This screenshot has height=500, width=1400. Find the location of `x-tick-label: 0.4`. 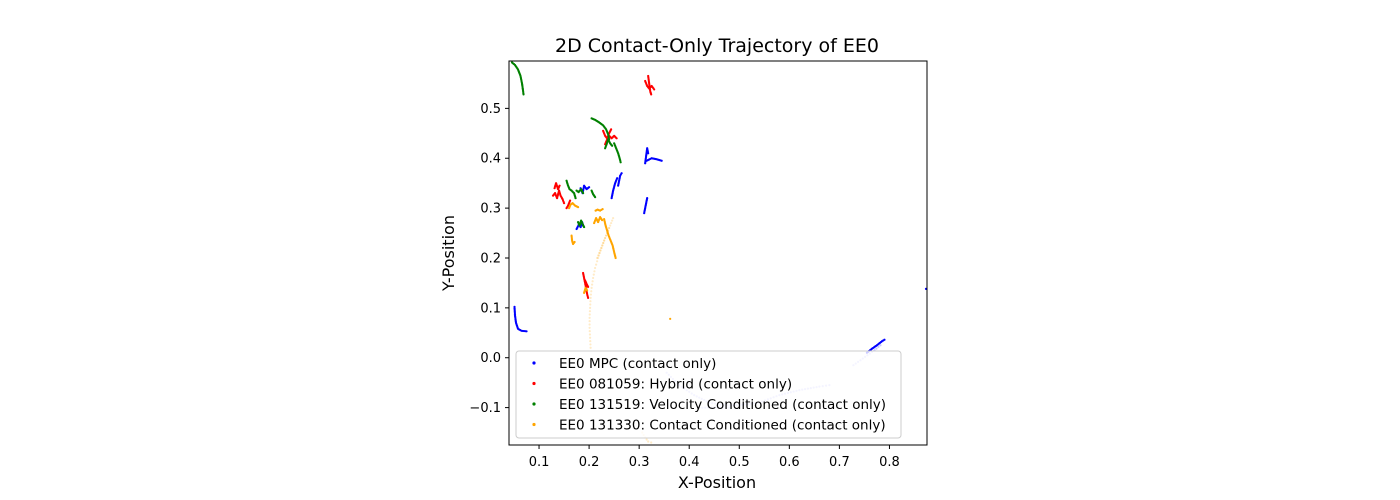

x-tick-label: 0.4 is located at coordinates (689, 462).